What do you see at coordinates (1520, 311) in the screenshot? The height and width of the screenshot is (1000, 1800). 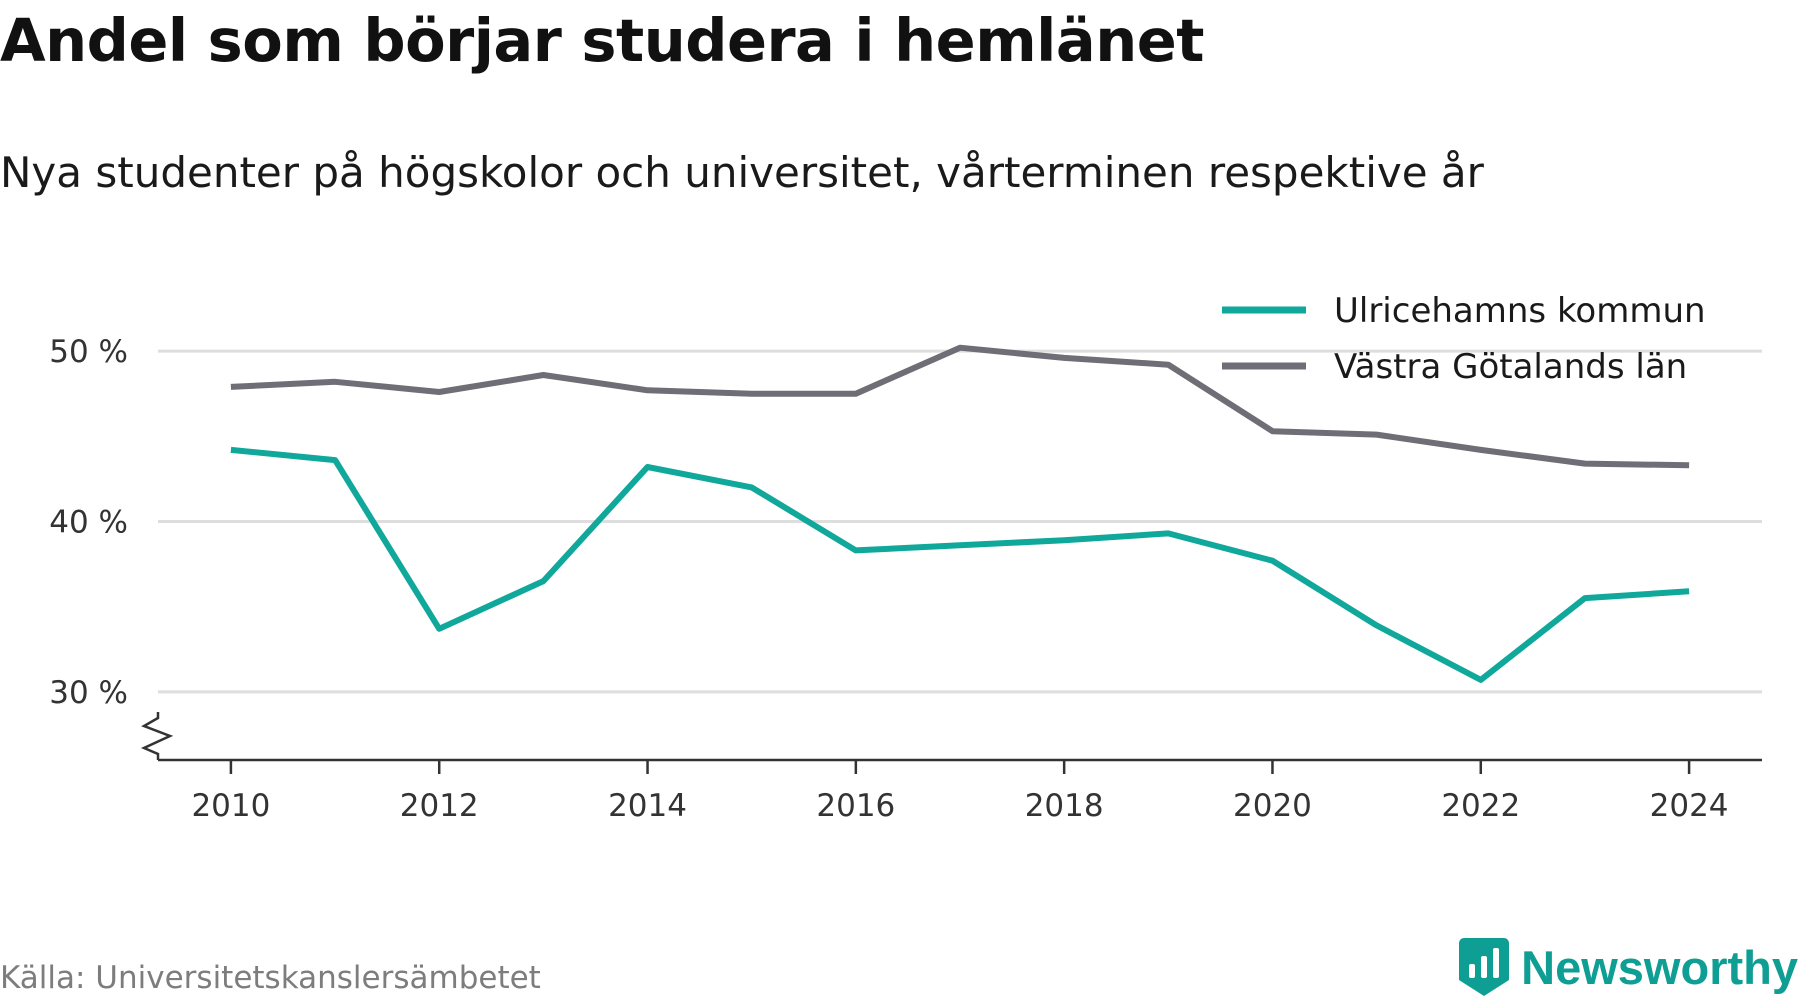 I see `legend-label: Ulricehamns kommun` at bounding box center [1520, 311].